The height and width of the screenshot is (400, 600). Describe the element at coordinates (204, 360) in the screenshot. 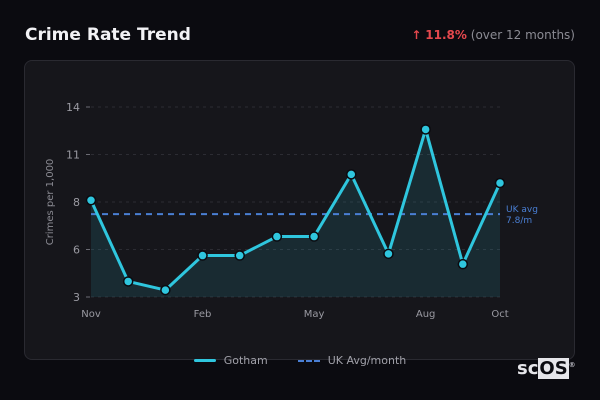

I see `solid-line-swatch-icon` at that location.